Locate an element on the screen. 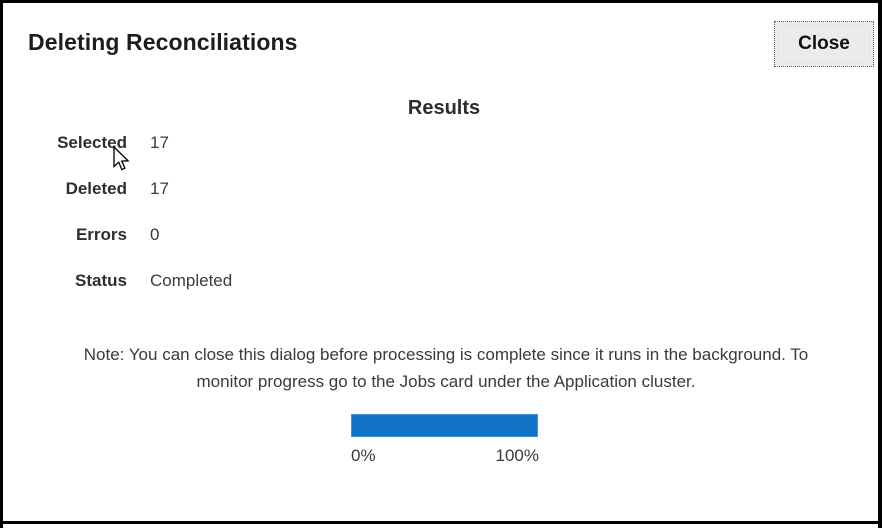 The width and height of the screenshot is (882, 528). result-label-deleted: Deleted is located at coordinates (96, 188).